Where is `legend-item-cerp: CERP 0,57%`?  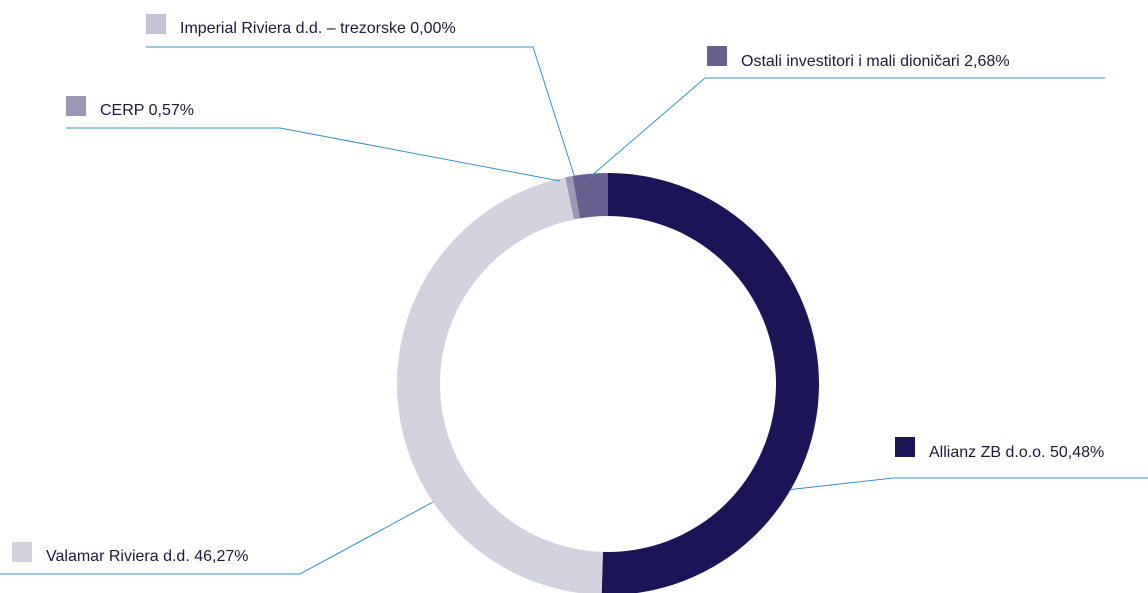 legend-item-cerp: CERP 0,57% is located at coordinates (130, 107).